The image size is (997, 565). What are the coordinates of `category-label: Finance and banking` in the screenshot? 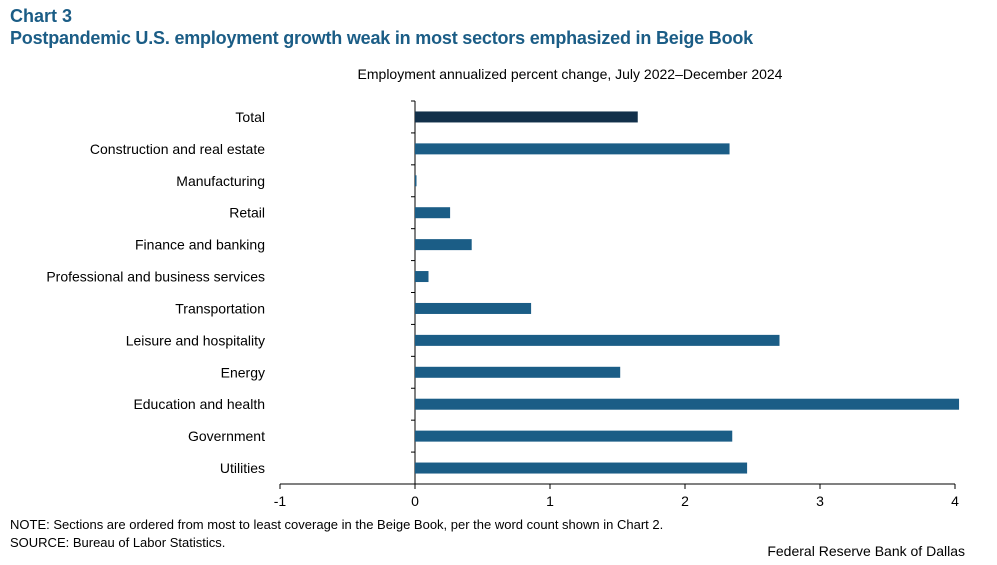 It's located at (200, 245).